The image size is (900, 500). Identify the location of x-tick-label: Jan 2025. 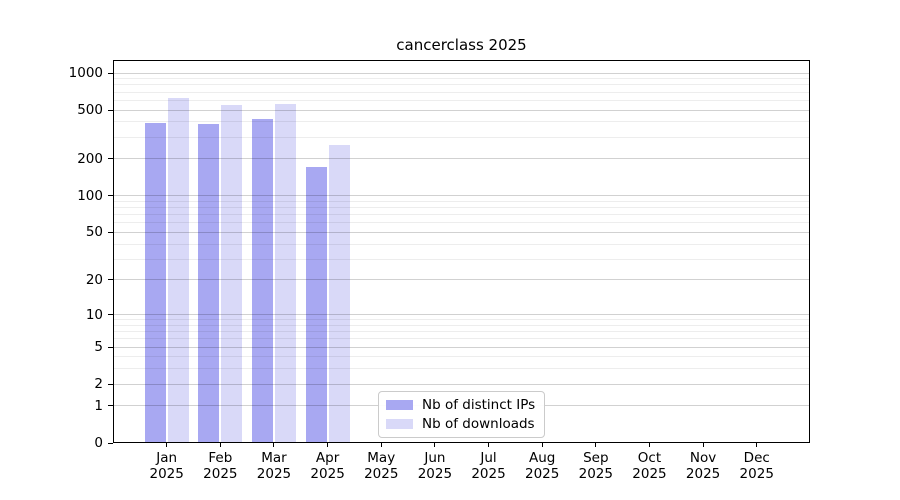
(166, 466).